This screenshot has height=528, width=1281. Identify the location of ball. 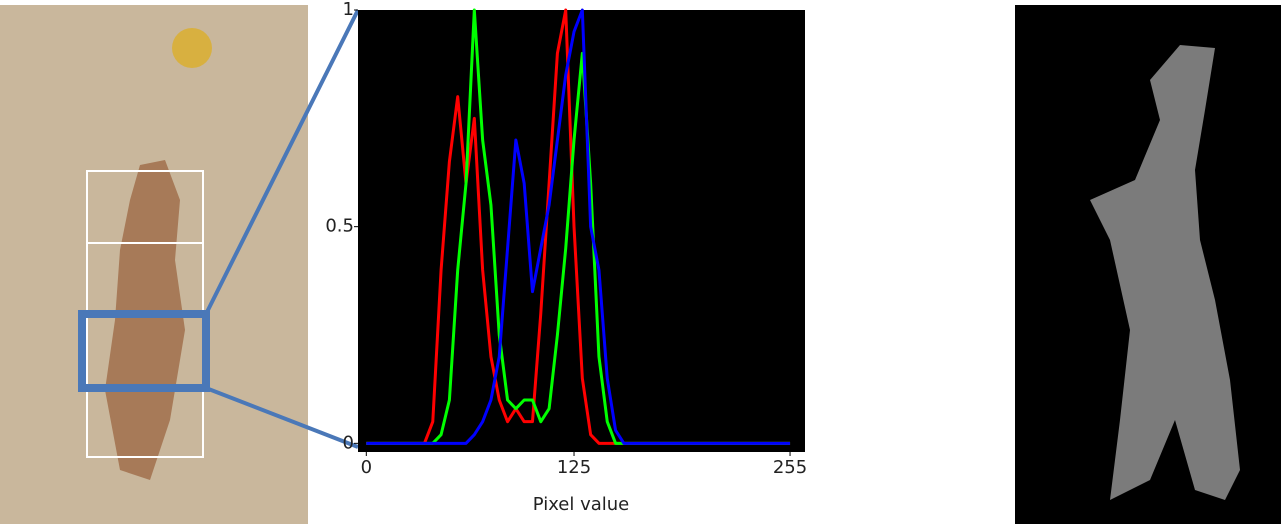
(192, 48).